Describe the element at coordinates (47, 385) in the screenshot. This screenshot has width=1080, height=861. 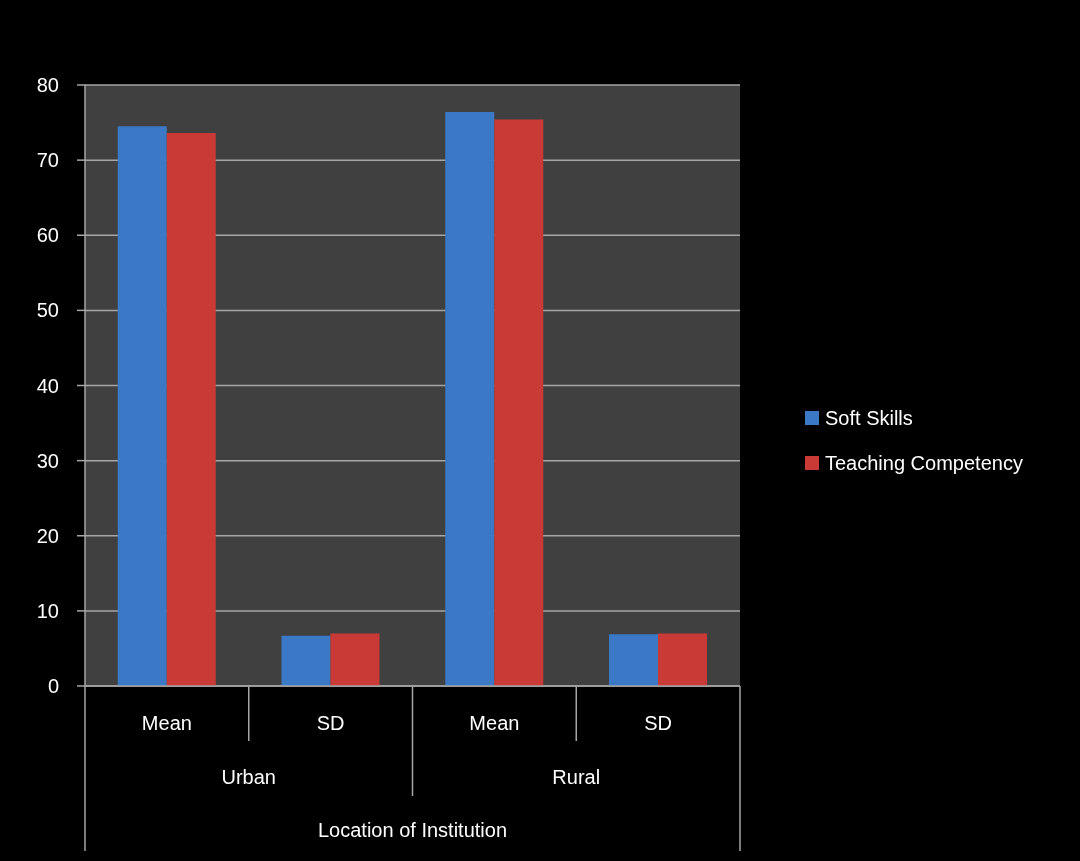
I see `y-tick-label: 40` at that location.